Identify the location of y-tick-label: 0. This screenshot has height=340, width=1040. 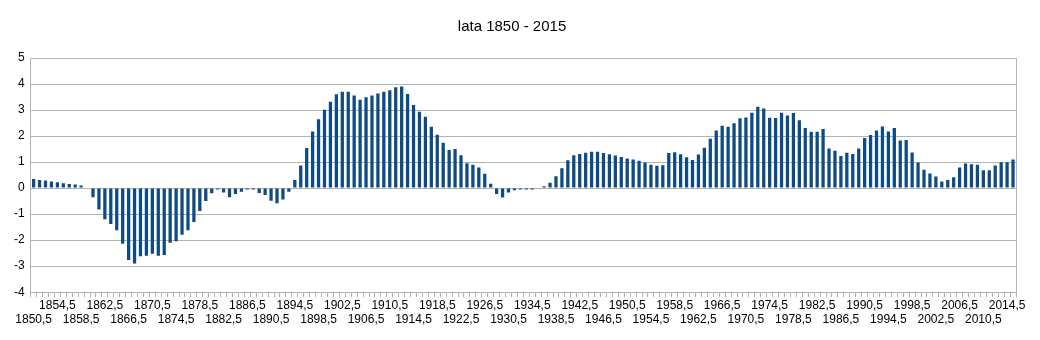
(21, 187).